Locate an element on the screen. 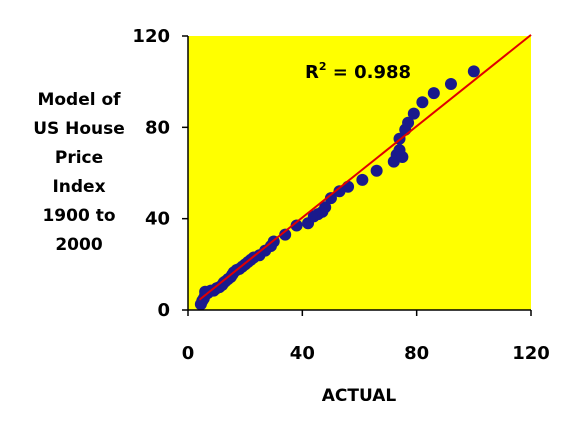  r-squared-annotation: R2 = 0.988 is located at coordinates (358, 71).